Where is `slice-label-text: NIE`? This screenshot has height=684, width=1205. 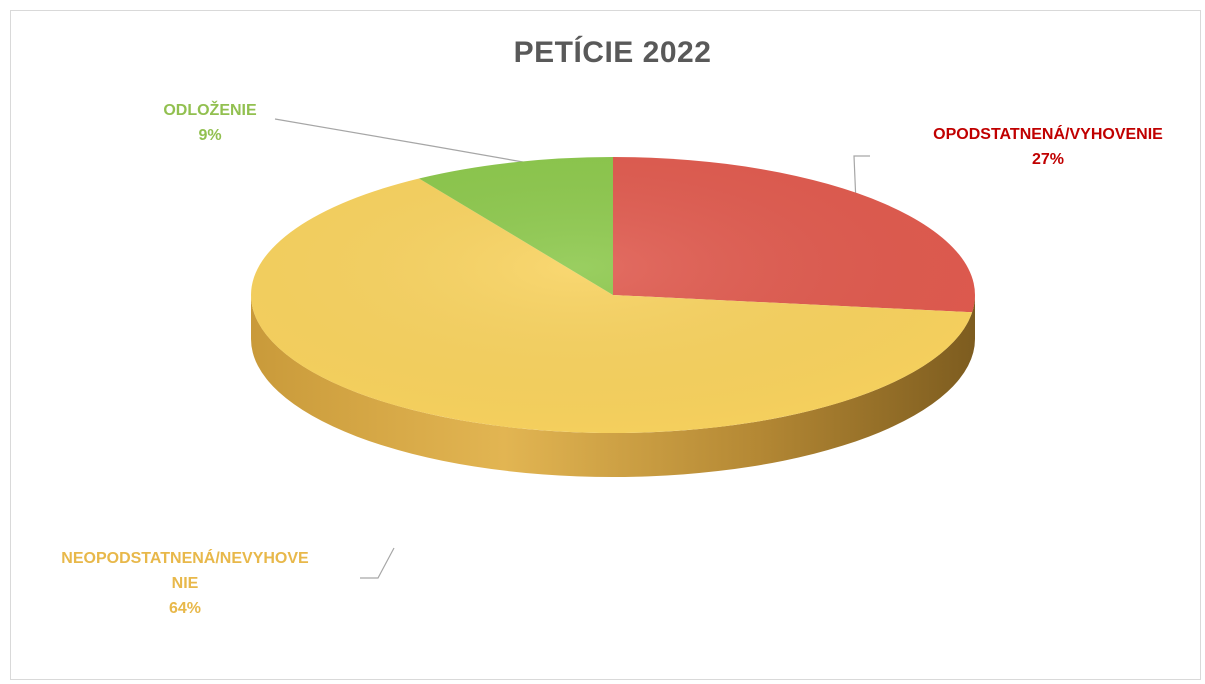 slice-label-text: NIE is located at coordinates (185, 583).